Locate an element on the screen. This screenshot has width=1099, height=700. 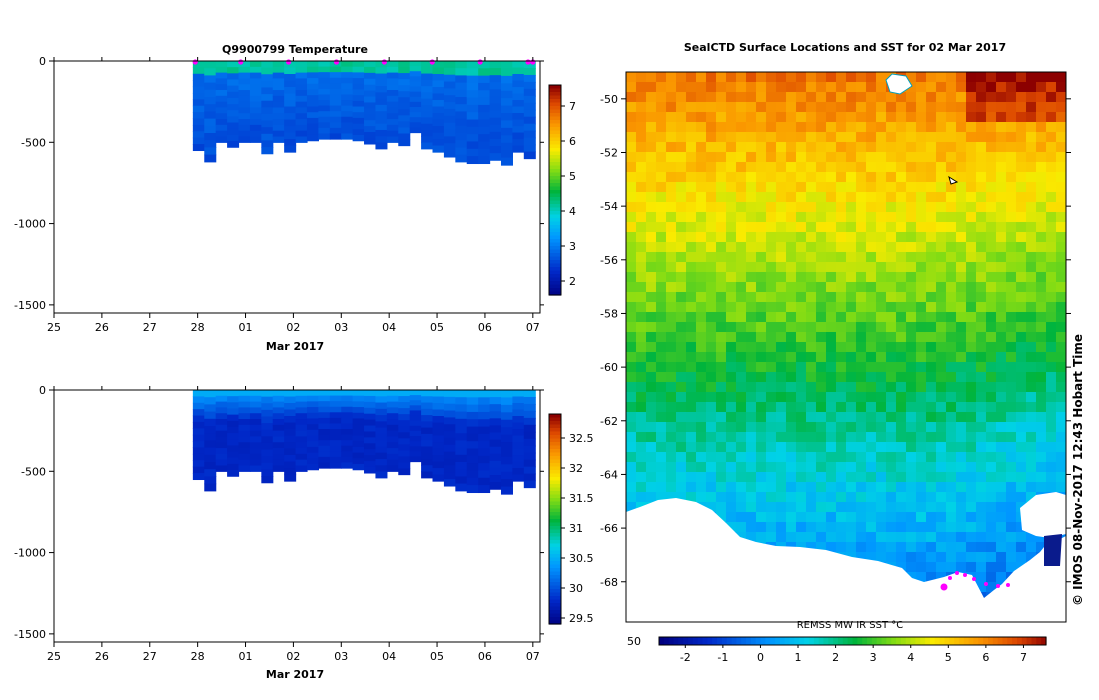
colorbar-tick-label: 30.5 is located at coordinates (581, 558).